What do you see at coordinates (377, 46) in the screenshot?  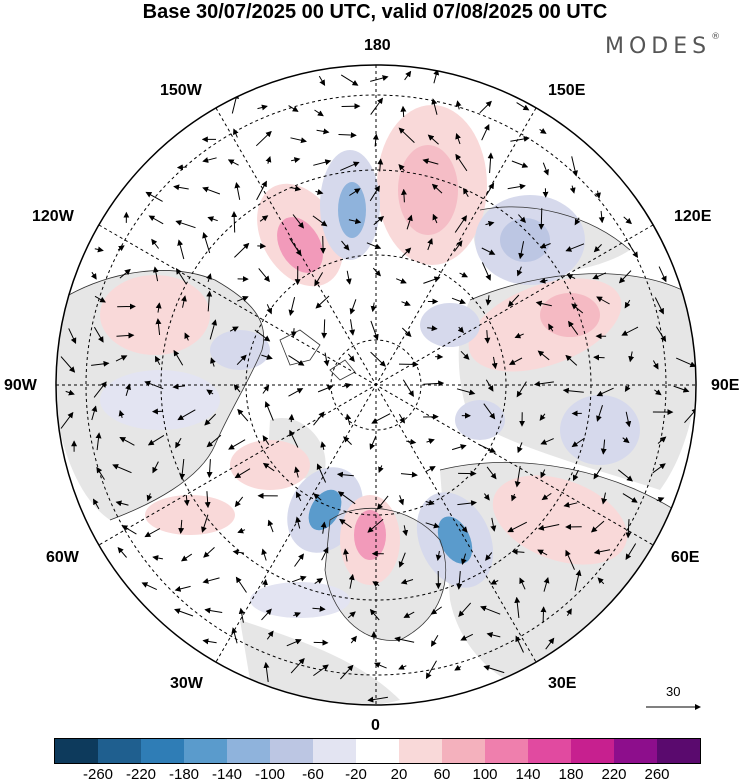 I see `lon-label-180: 180` at bounding box center [377, 46].